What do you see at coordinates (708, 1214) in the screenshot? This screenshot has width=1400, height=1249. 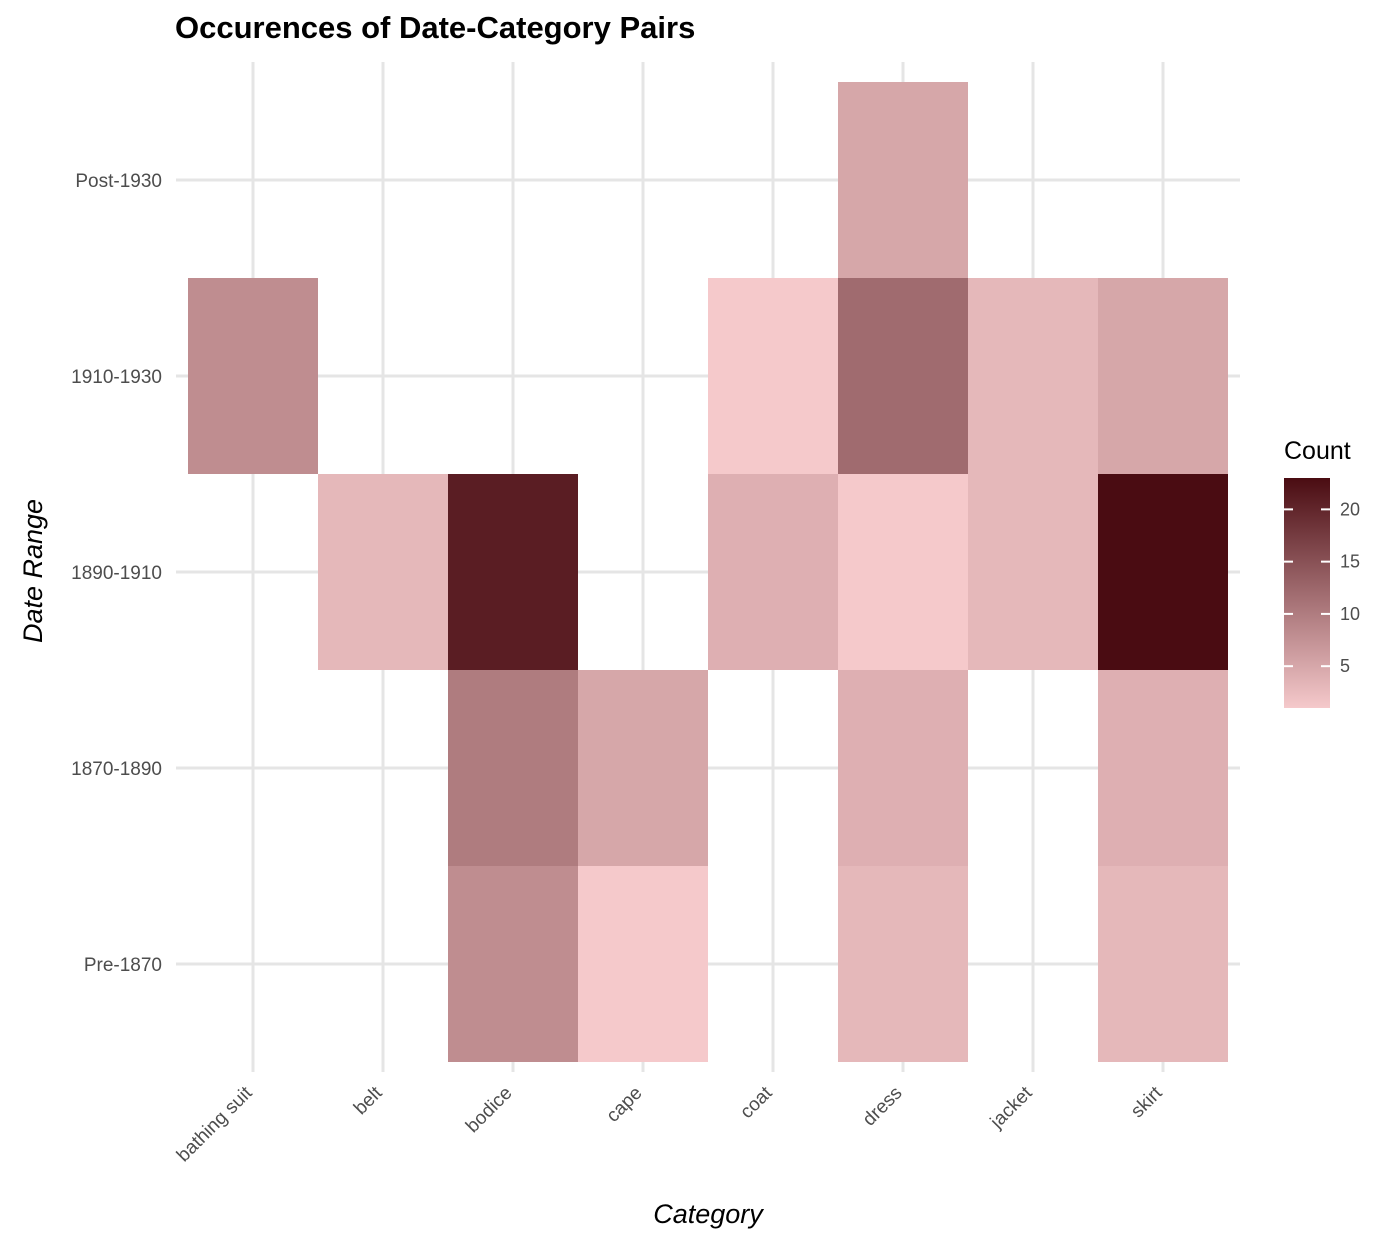 I see `x-axis-title: Category` at bounding box center [708, 1214].